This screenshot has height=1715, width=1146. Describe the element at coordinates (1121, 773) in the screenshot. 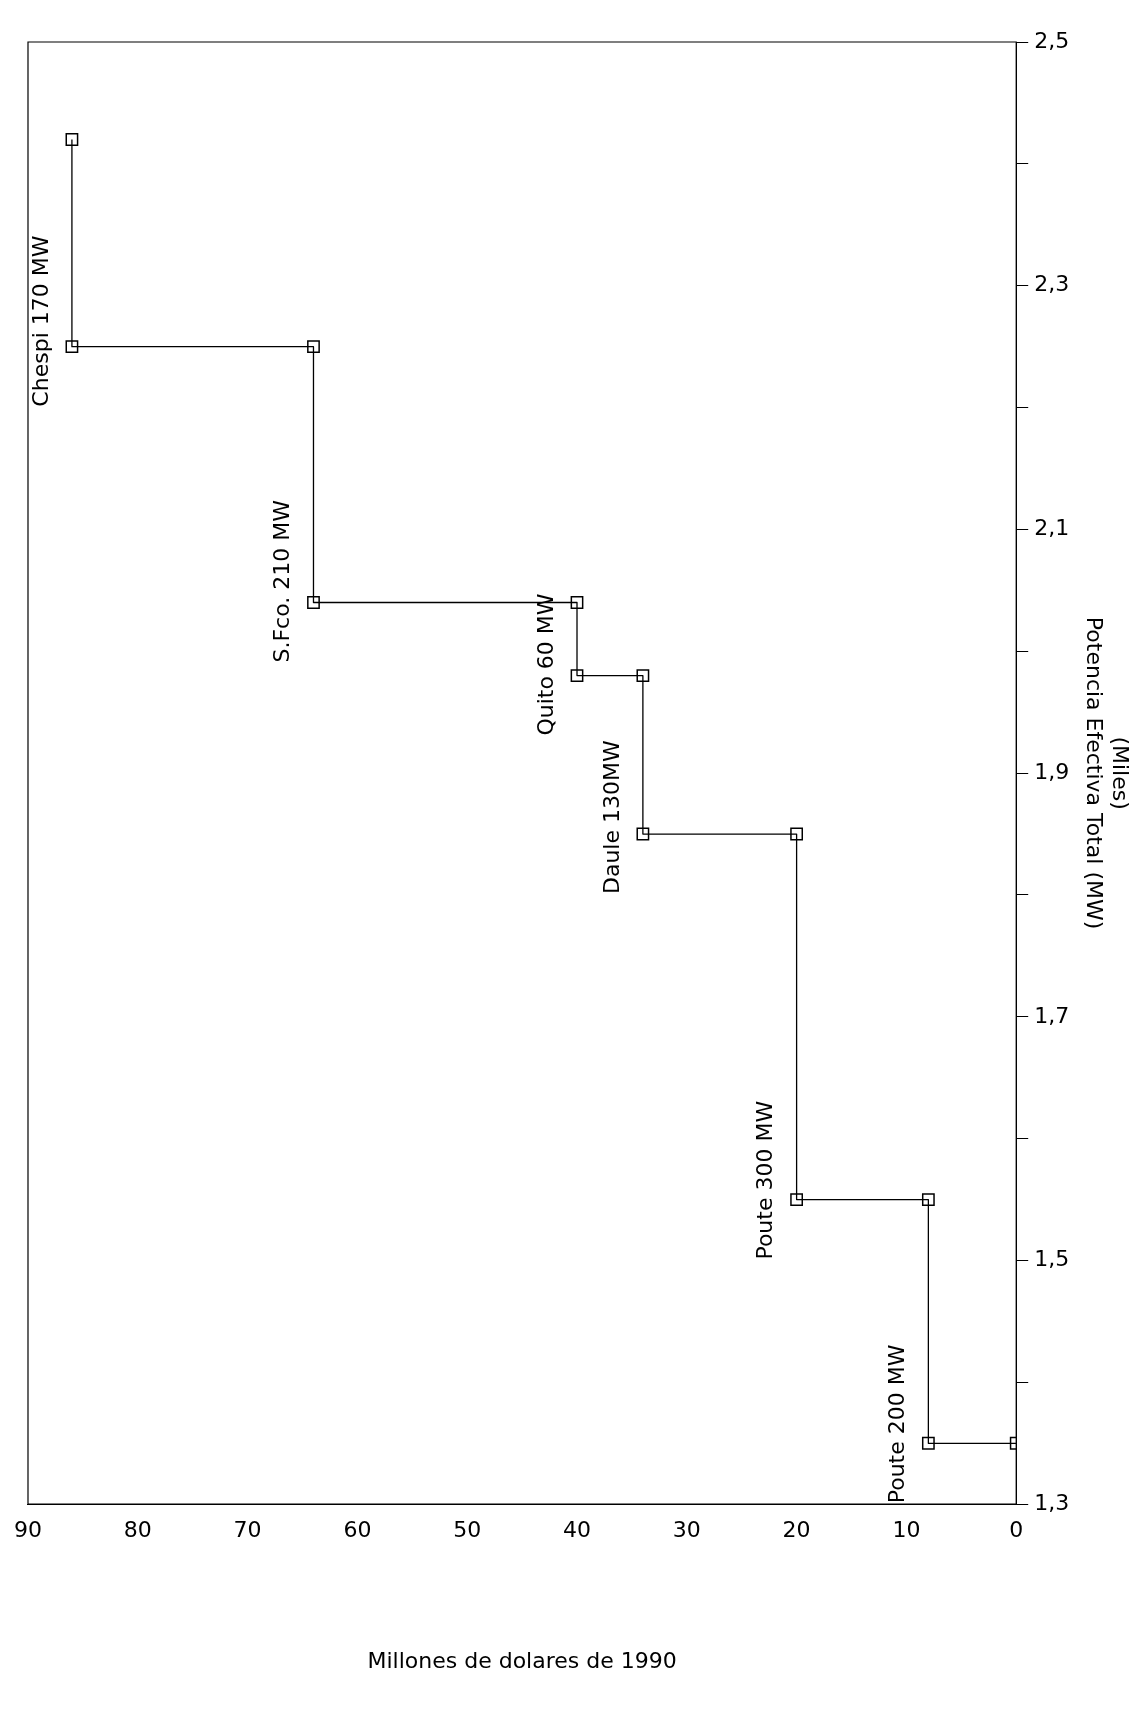

I see `text: (Miles)` at that location.